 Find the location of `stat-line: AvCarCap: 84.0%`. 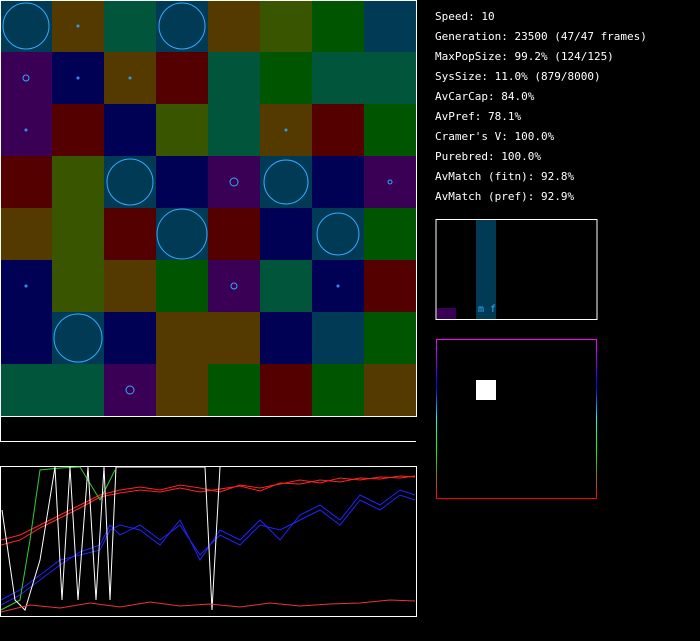

stat-line: AvCarCap: 84.0% is located at coordinates (485, 96).